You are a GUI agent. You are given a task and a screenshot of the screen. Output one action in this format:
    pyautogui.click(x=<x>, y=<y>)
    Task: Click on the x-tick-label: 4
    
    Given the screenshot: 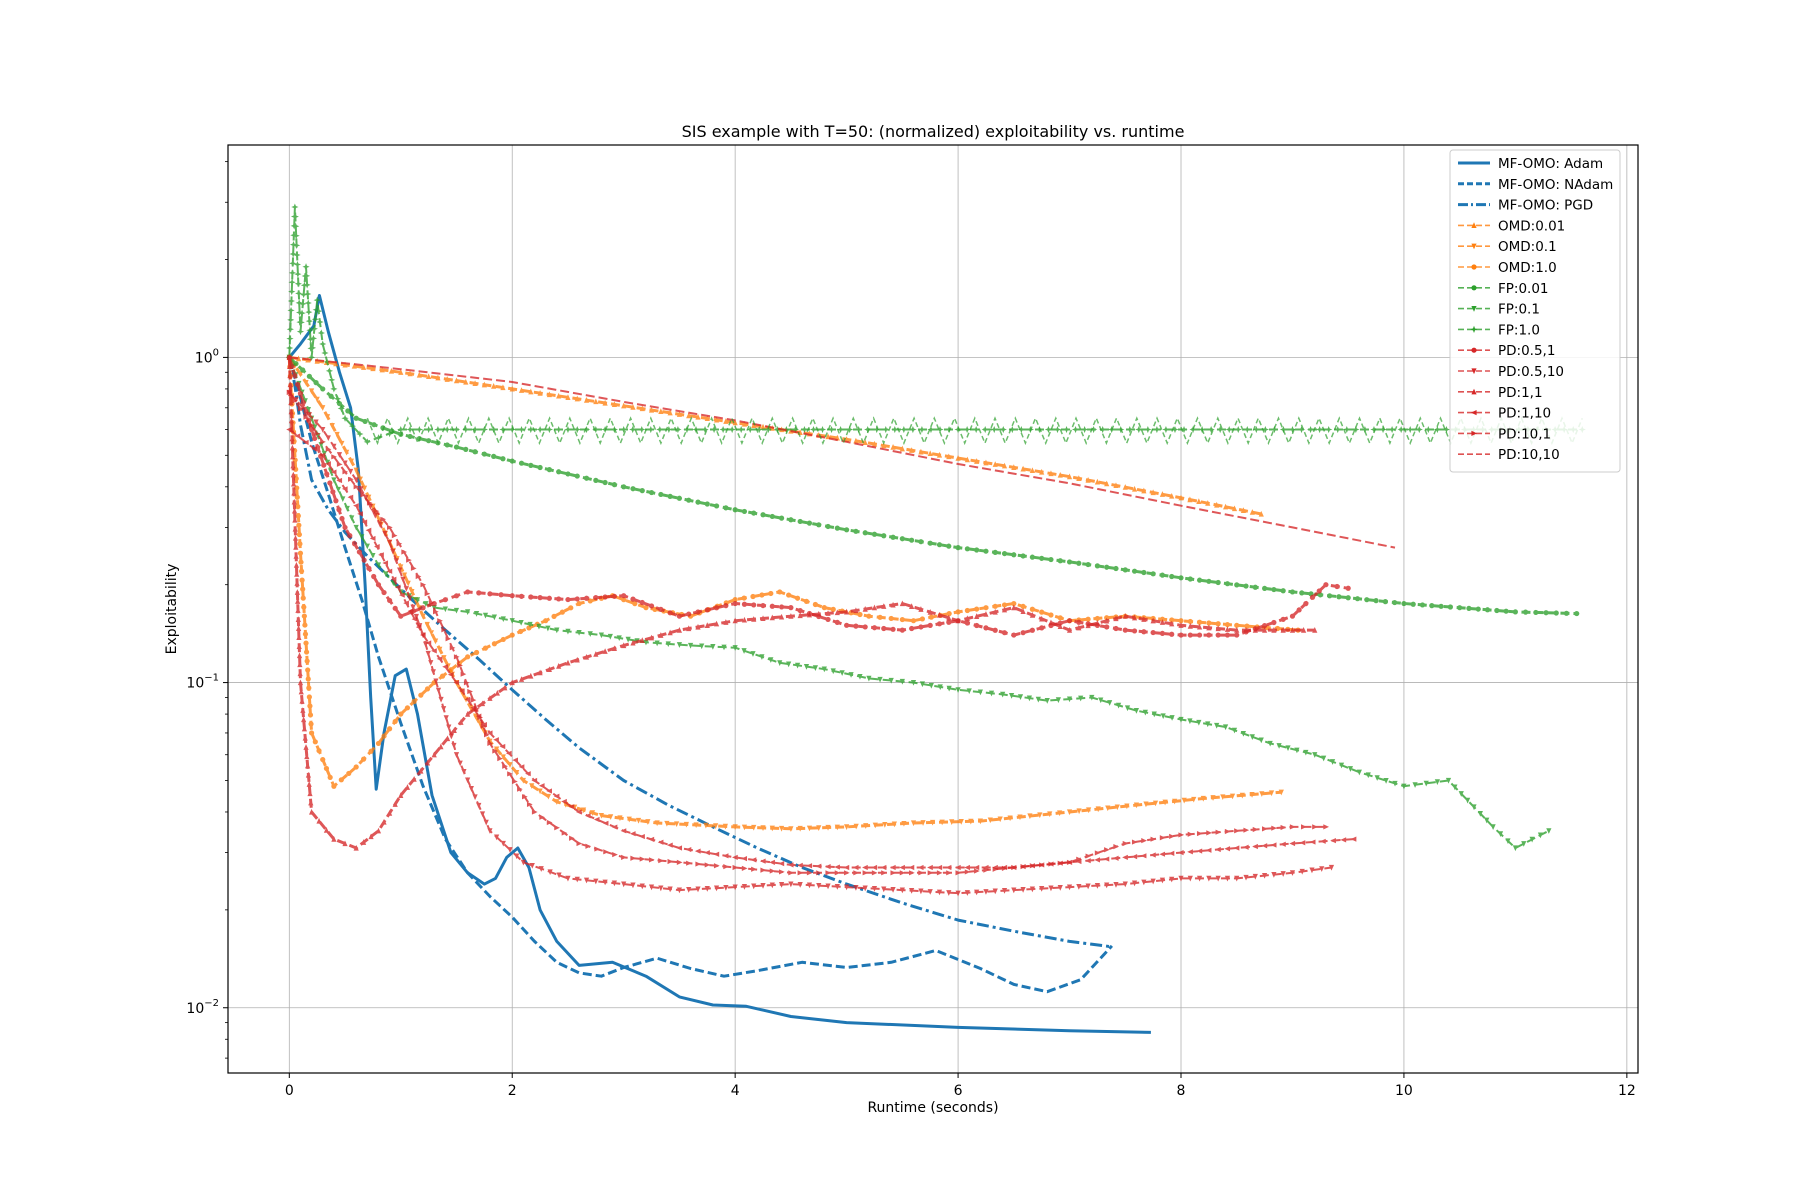 What is the action you would take?
    pyautogui.click(x=735, y=1091)
    